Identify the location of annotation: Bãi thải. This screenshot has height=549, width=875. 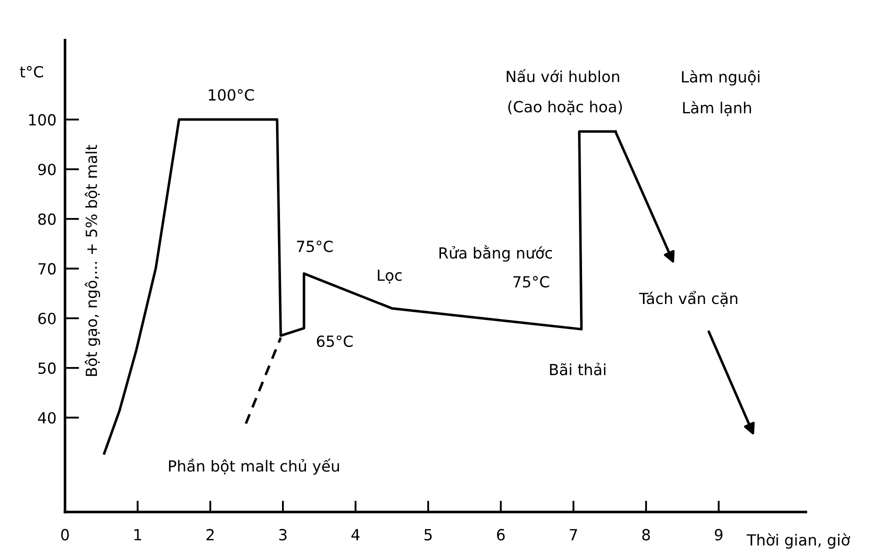
(578, 369).